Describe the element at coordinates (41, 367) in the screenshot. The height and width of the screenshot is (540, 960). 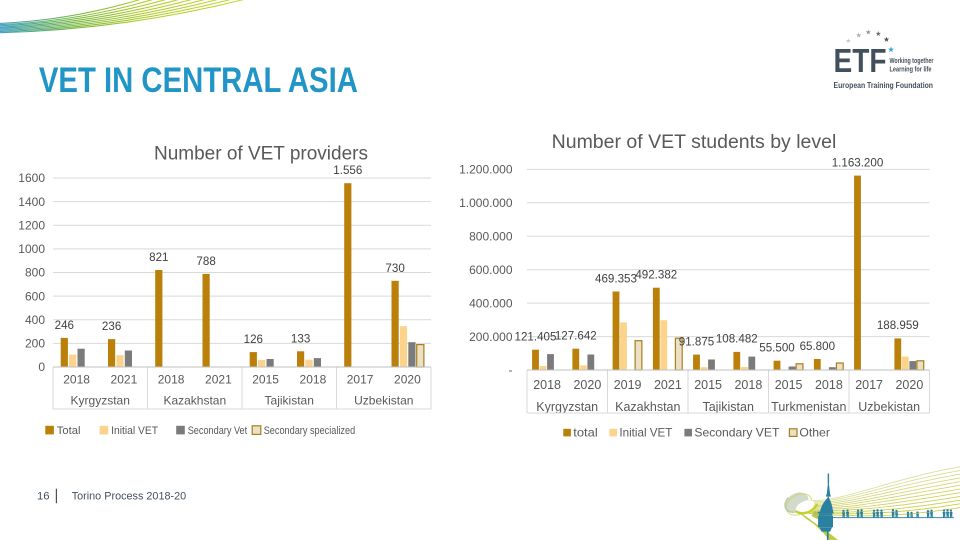
I see `svg-text: 0` at that location.